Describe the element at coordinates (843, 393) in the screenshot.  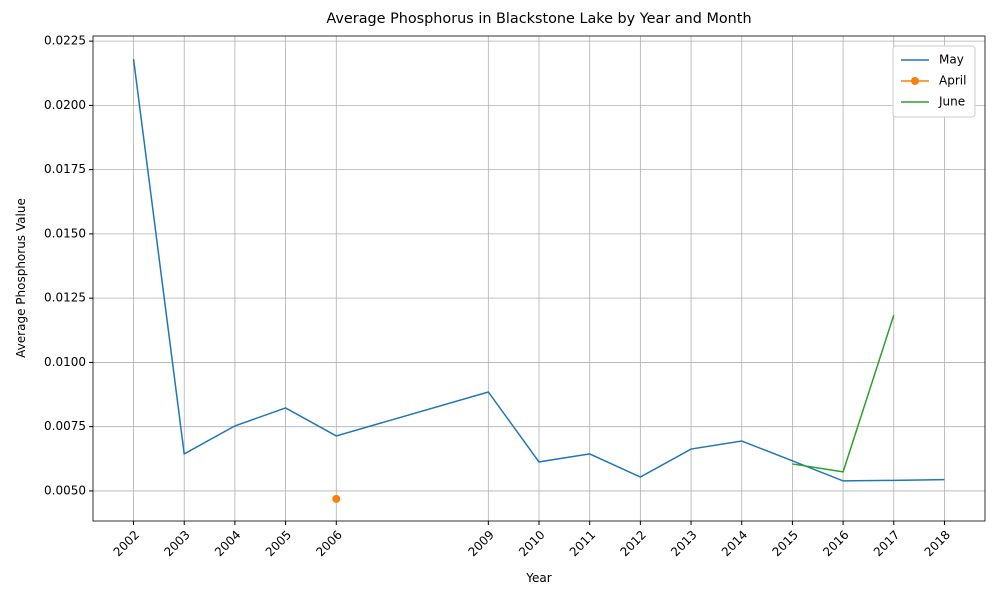
I see `line` at that location.